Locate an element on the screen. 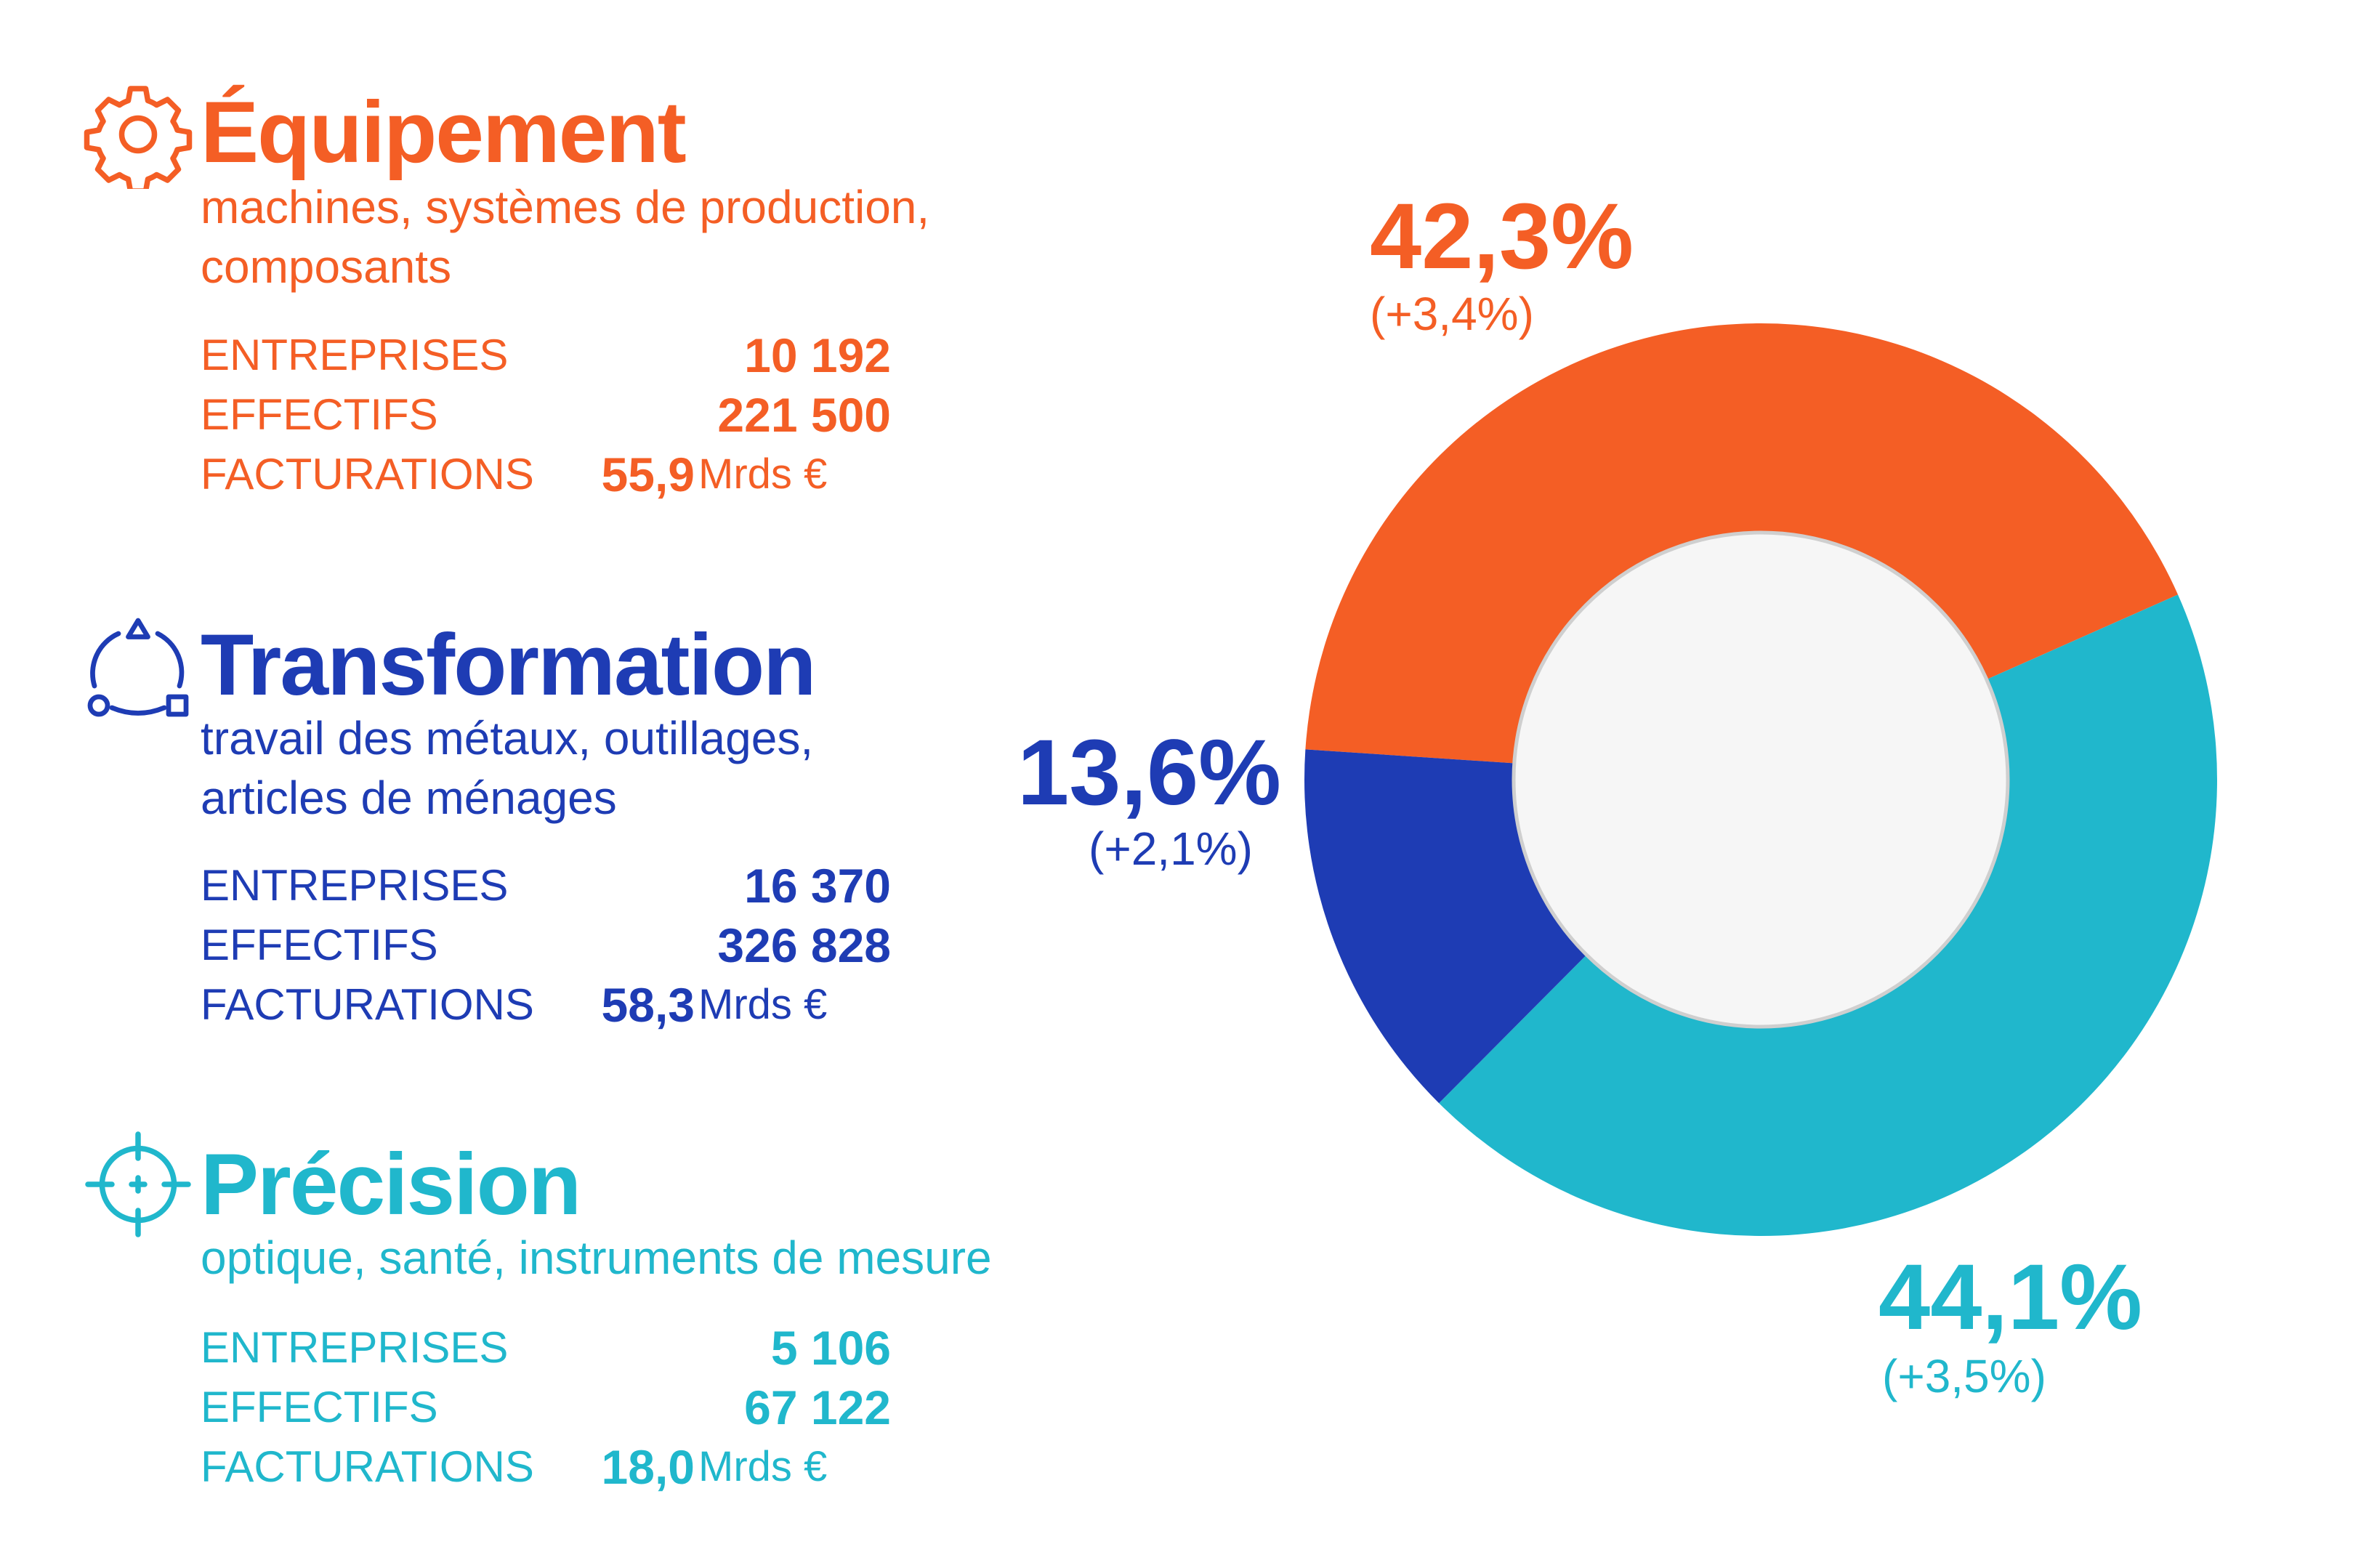  stat-row-effectifs: EFFECTIFS 326 828 is located at coordinates (600, 945).